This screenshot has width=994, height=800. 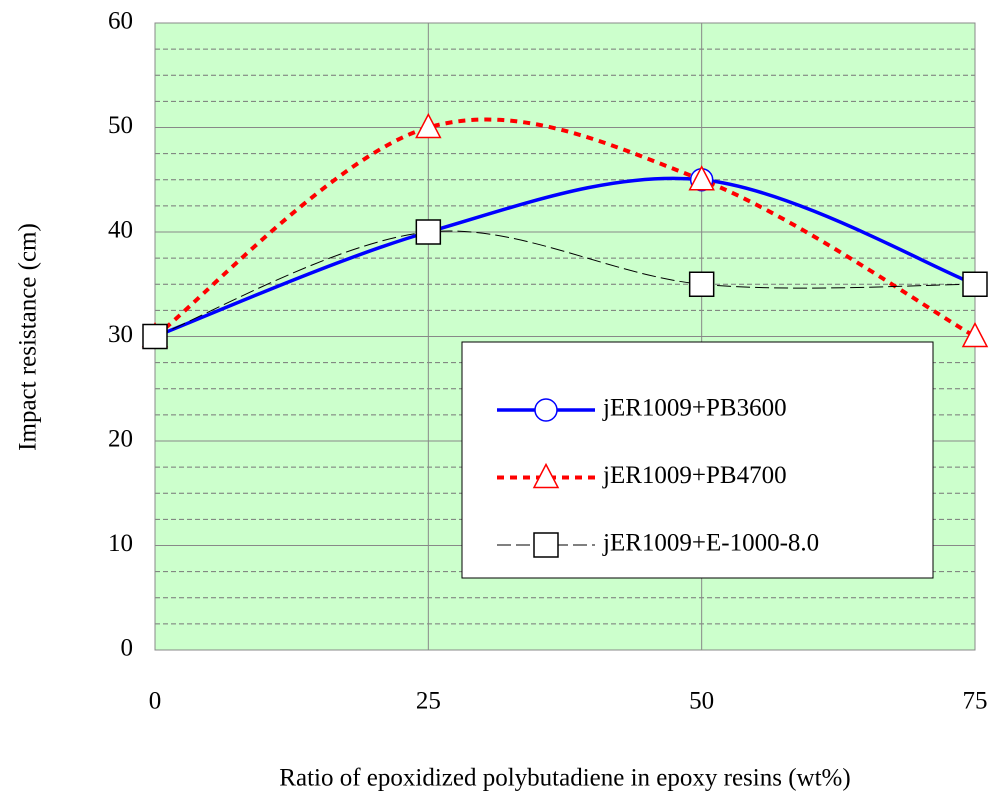 What do you see at coordinates (710, 543) in the screenshot?
I see `legend-label: jER1009+E-1000-8.0` at bounding box center [710, 543].